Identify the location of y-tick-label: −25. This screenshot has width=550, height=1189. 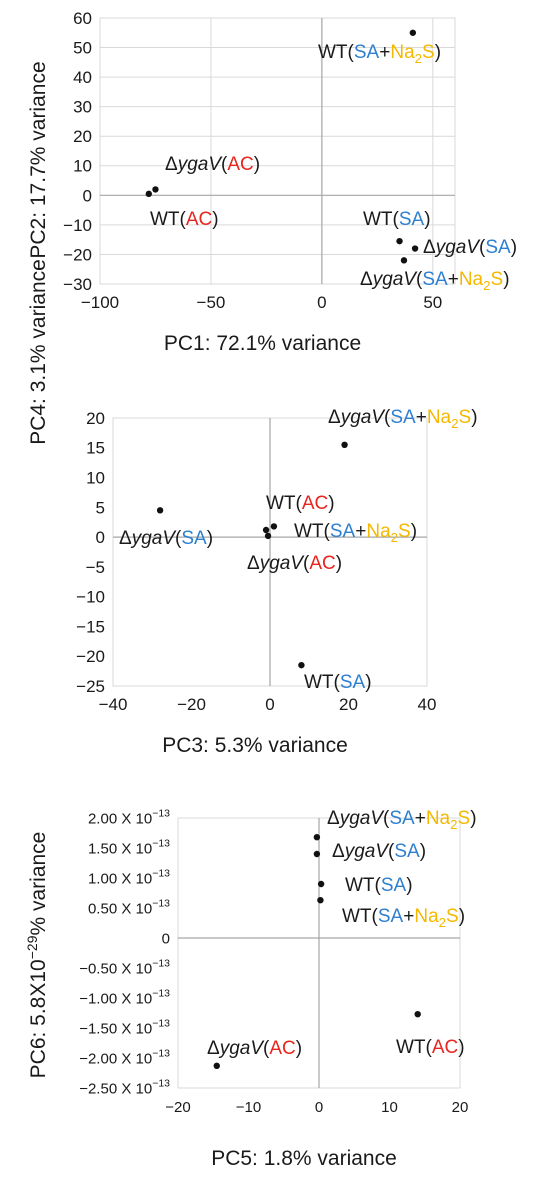
(90, 686).